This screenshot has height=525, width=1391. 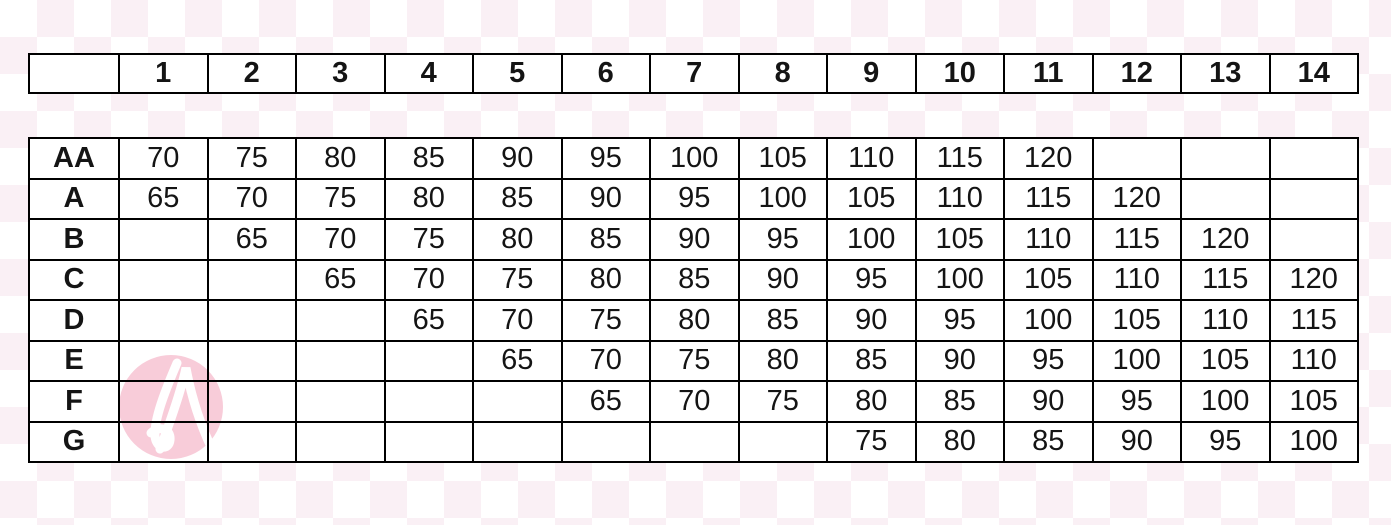 I want to click on row-label: B, so click(x=74, y=239).